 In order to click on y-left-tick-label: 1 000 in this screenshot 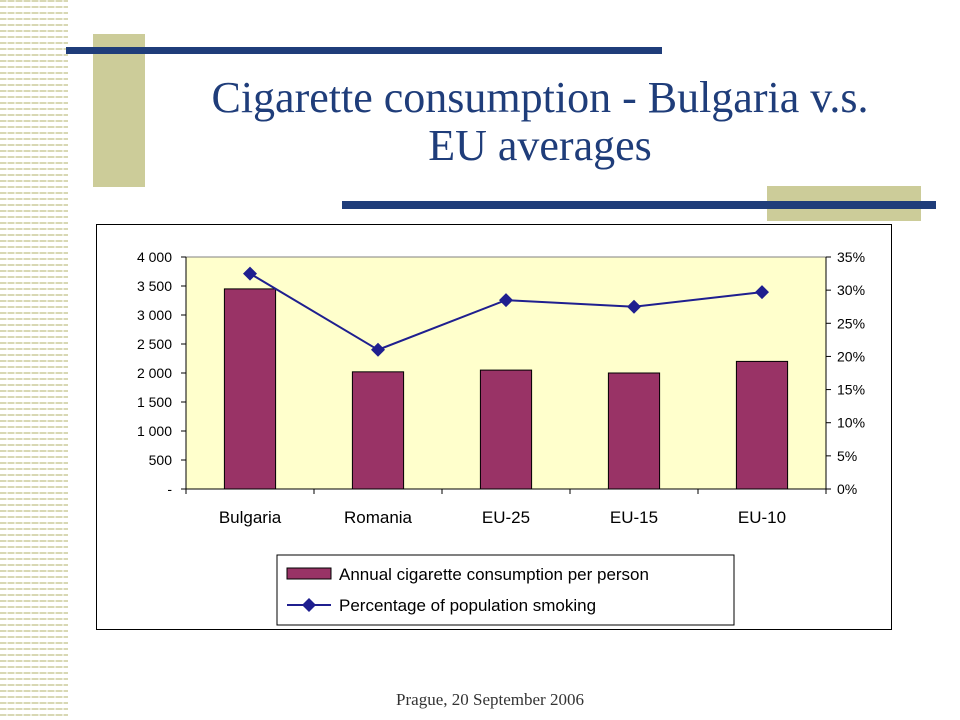, I will do `click(154, 431)`.